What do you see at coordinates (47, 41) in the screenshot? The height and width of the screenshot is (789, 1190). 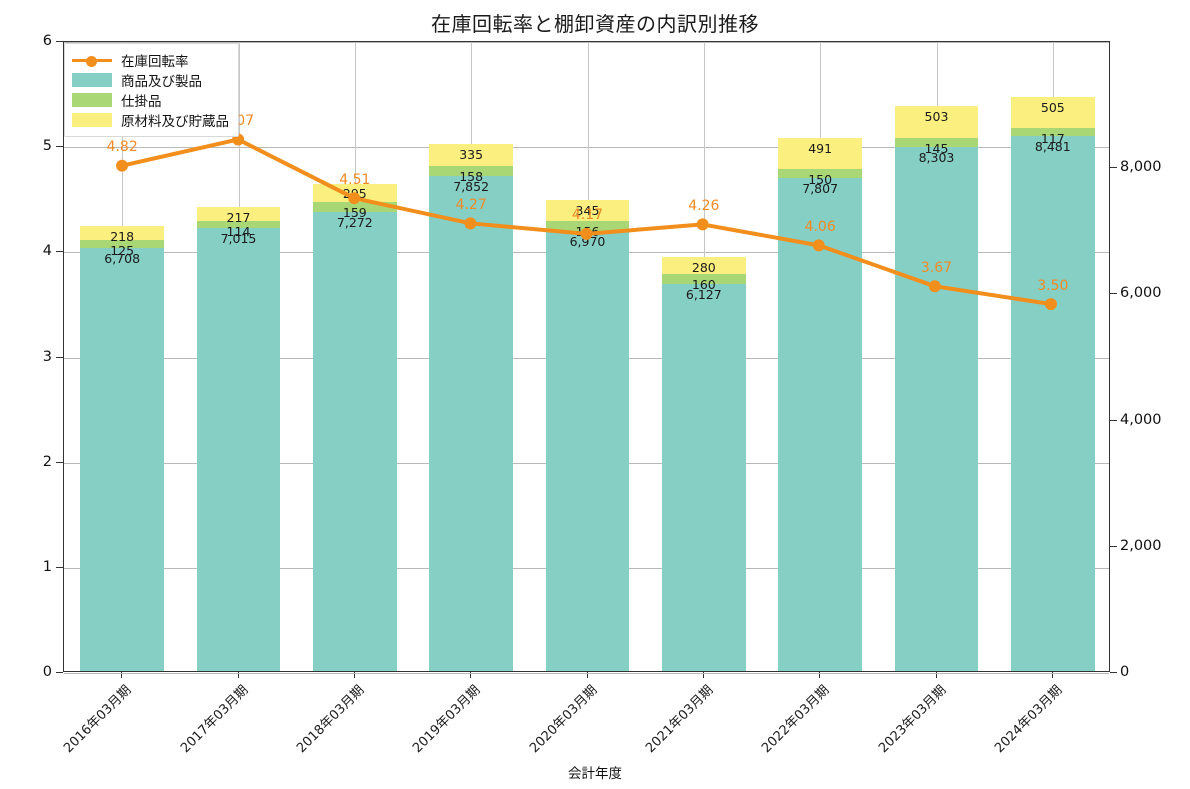 I see `y-axis-left-tick-label: 6` at bounding box center [47, 41].